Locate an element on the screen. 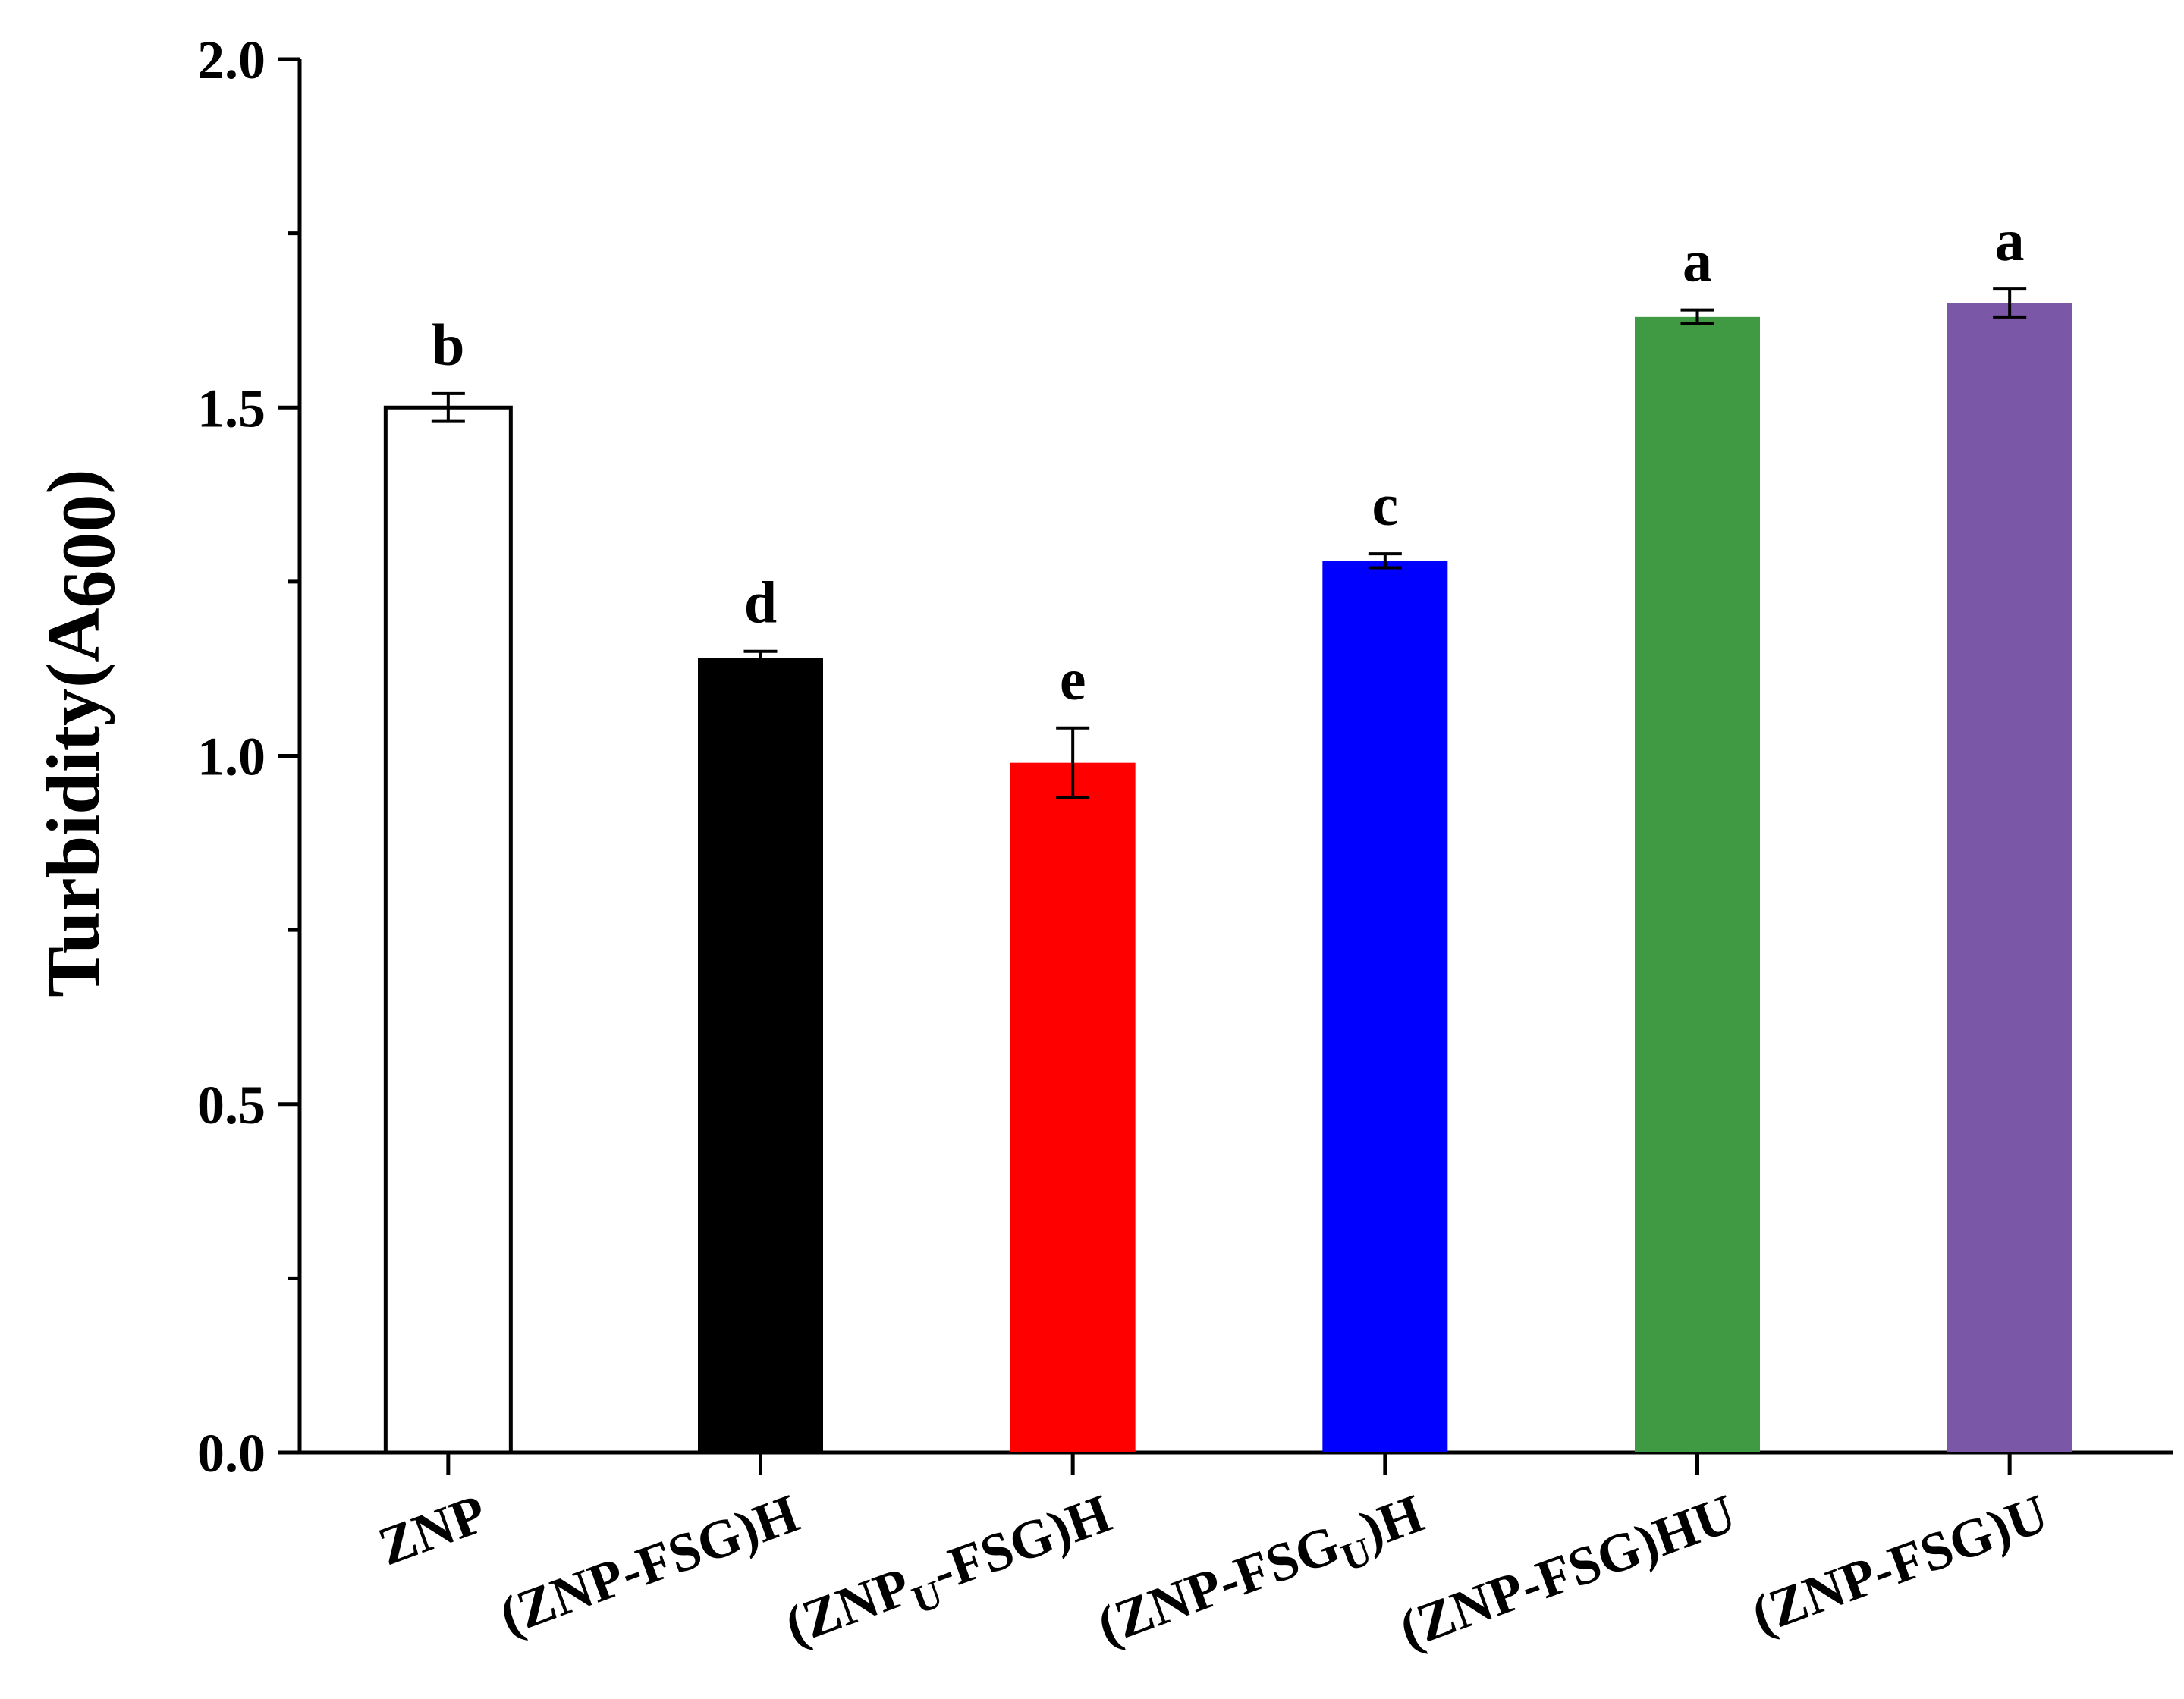 This screenshot has height=1699, width=2184. significance-letter: e is located at coordinates (1073, 679).